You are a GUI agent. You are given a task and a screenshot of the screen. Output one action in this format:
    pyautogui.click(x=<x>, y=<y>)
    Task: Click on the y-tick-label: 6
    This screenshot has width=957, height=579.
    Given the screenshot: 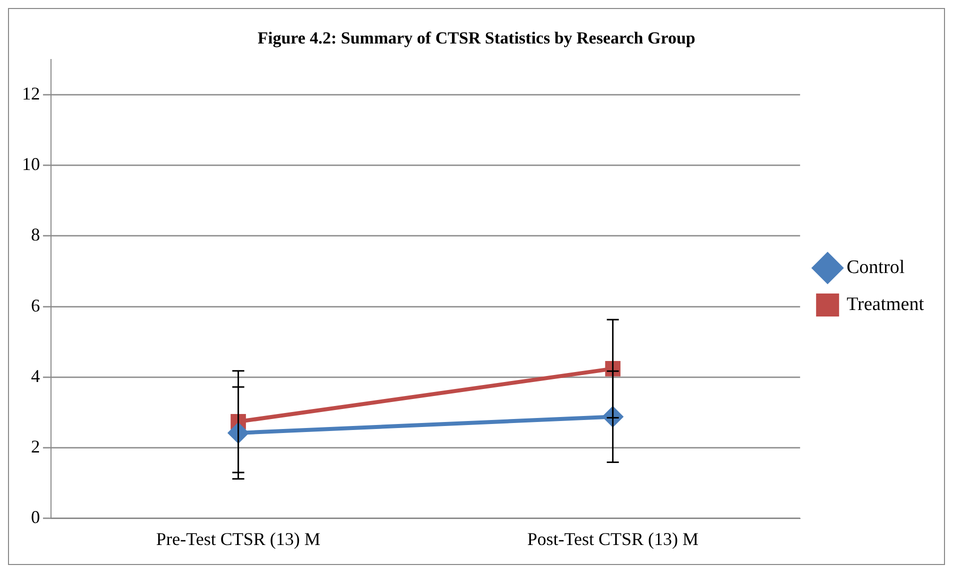 What is the action you would take?
    pyautogui.click(x=35, y=305)
    